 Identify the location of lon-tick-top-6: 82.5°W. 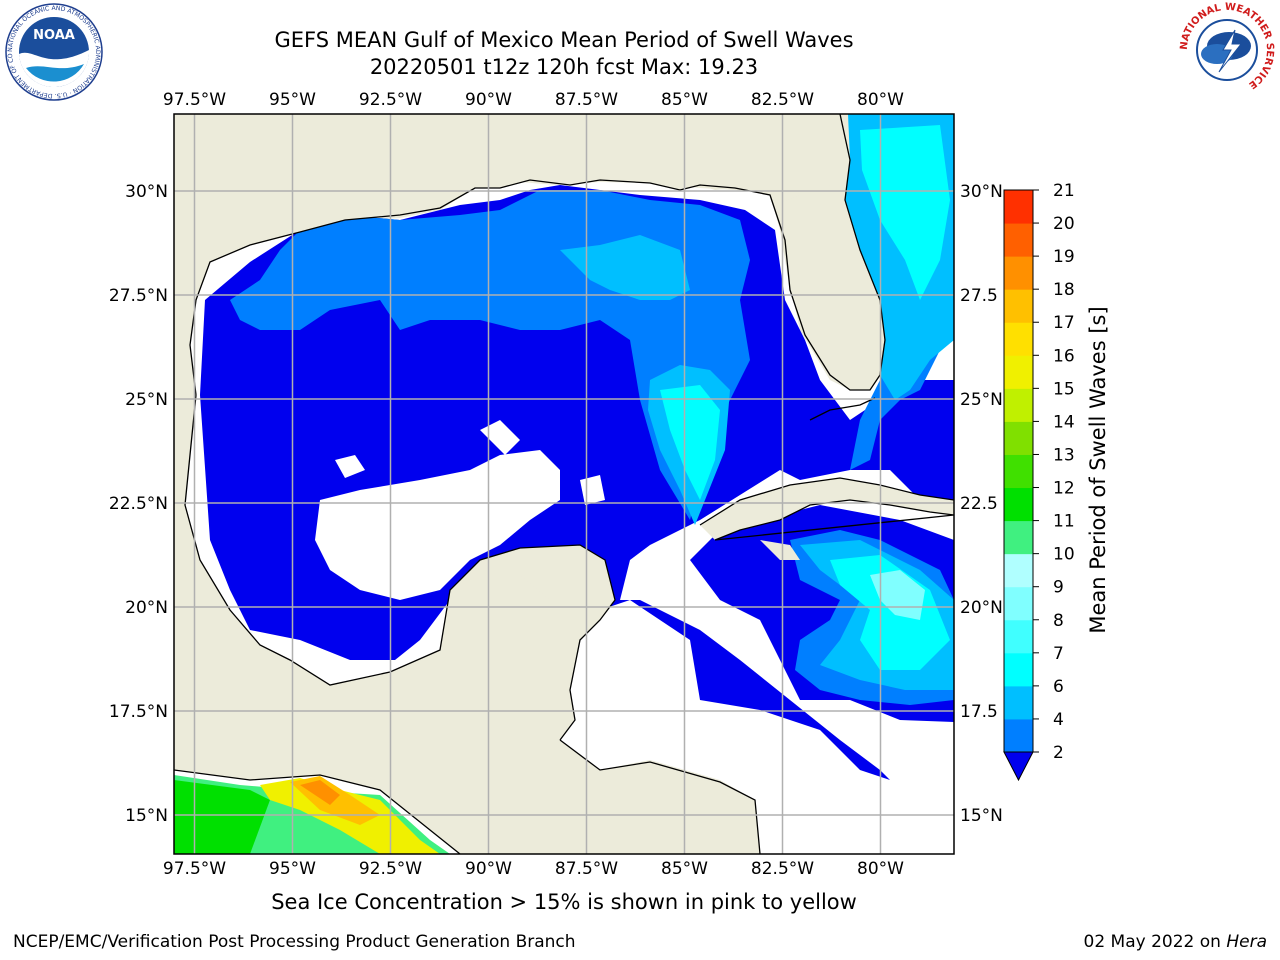
(782, 100).